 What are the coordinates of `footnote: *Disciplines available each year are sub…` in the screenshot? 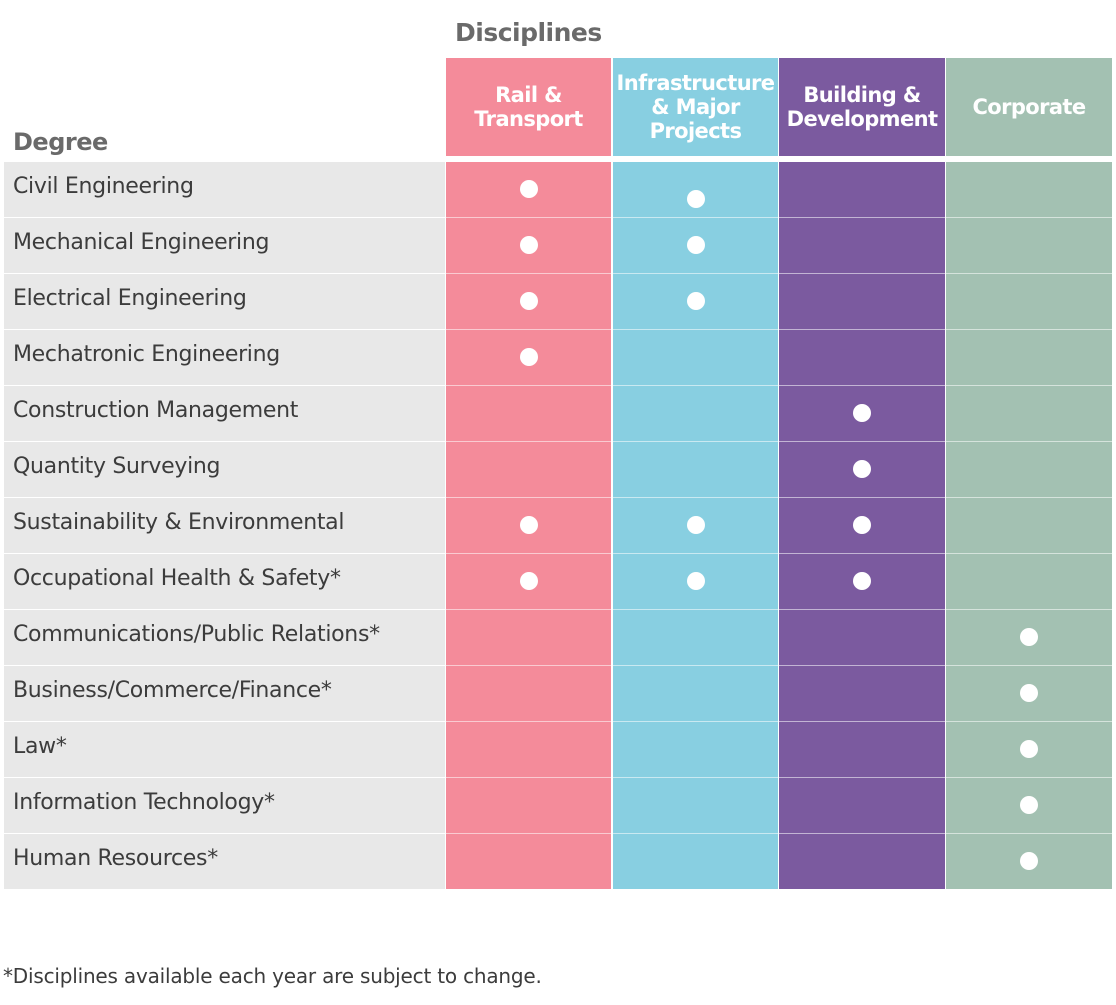 It's located at (272, 976).